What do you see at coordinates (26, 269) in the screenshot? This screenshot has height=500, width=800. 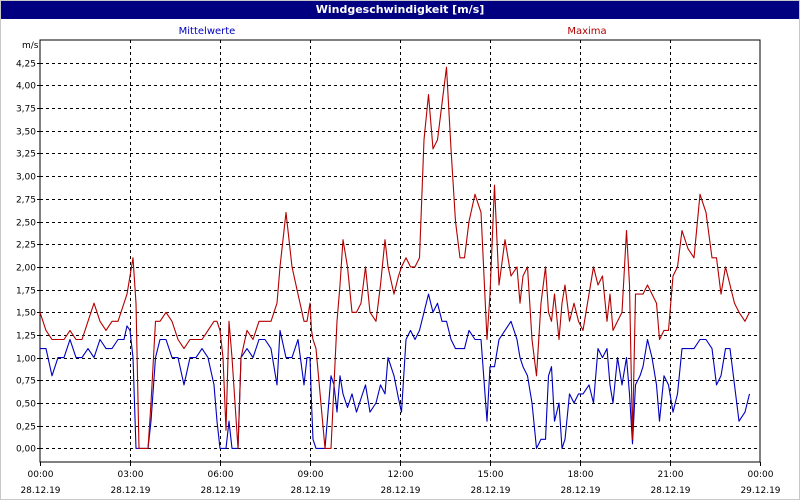 I see `y-tick-label: 2,00` at bounding box center [26, 269].